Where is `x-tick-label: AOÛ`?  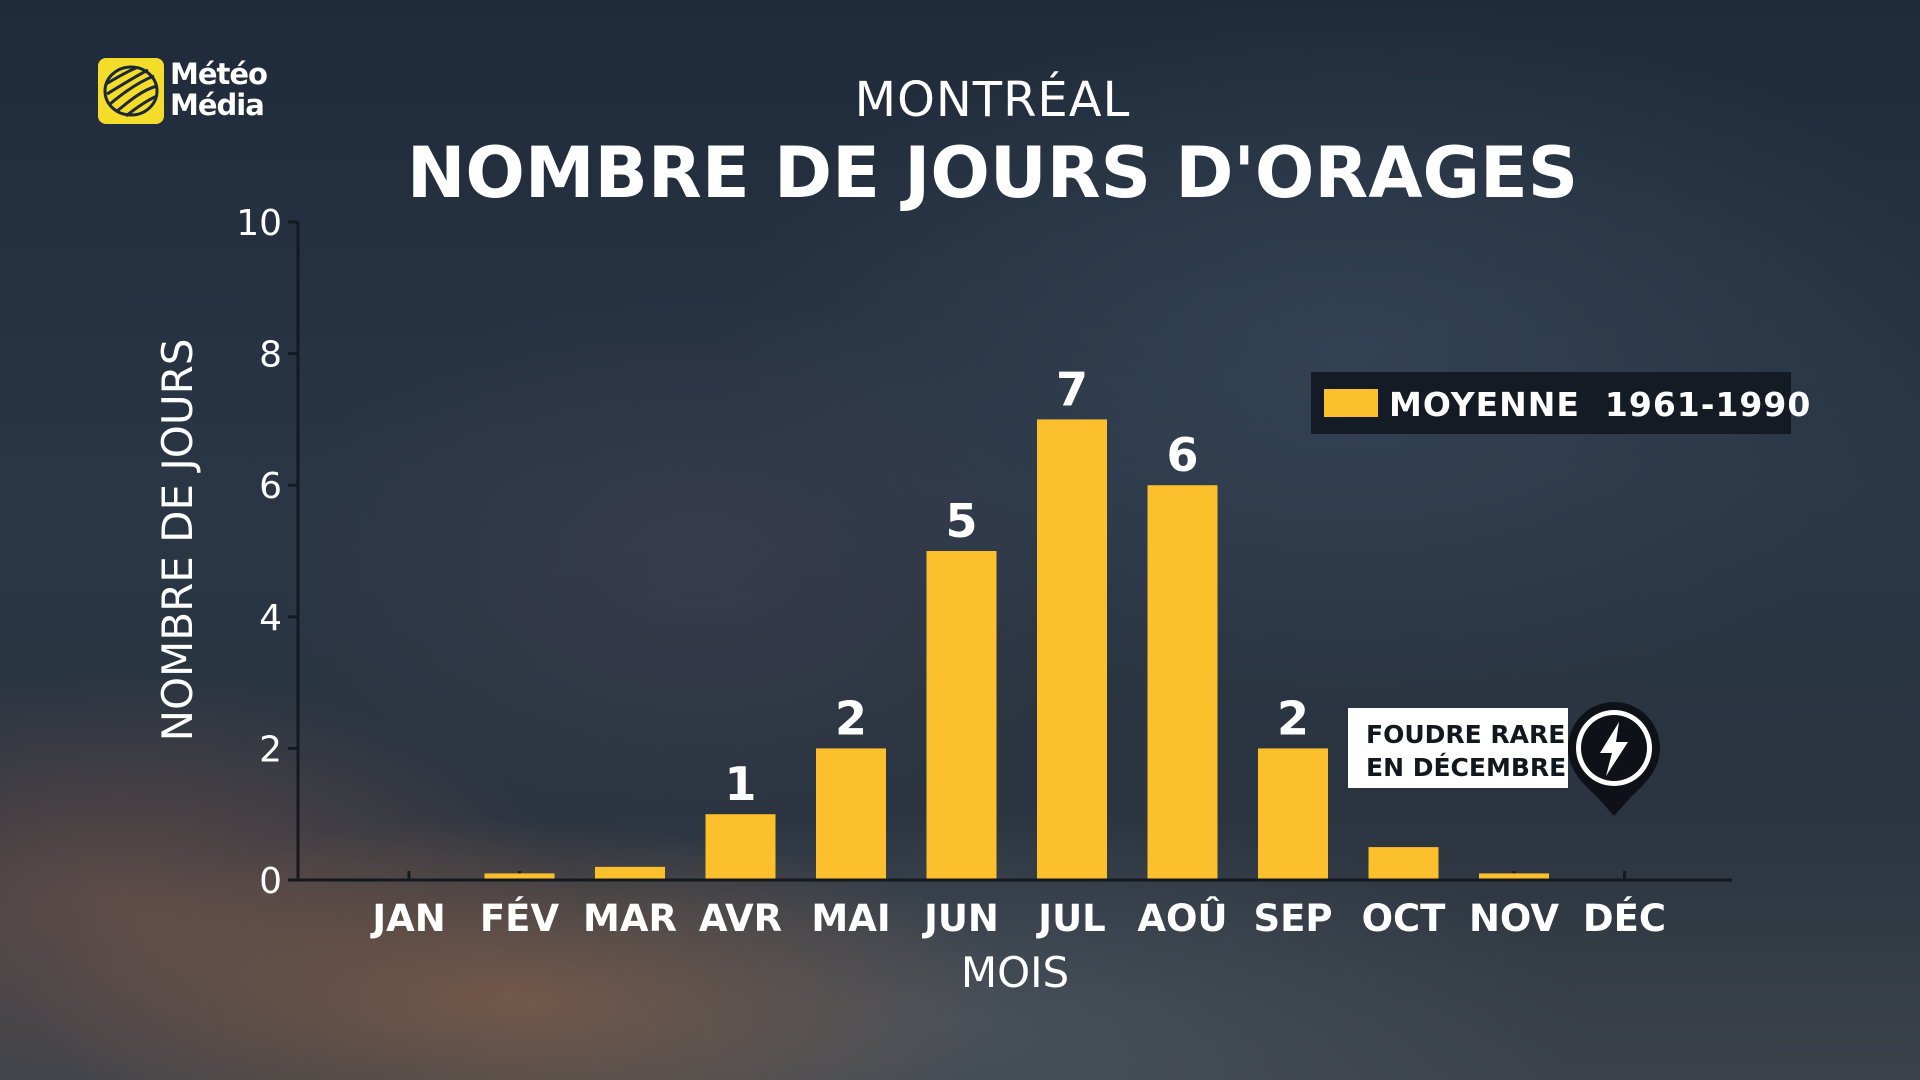
x-tick-label: AOÛ is located at coordinates (1182, 918).